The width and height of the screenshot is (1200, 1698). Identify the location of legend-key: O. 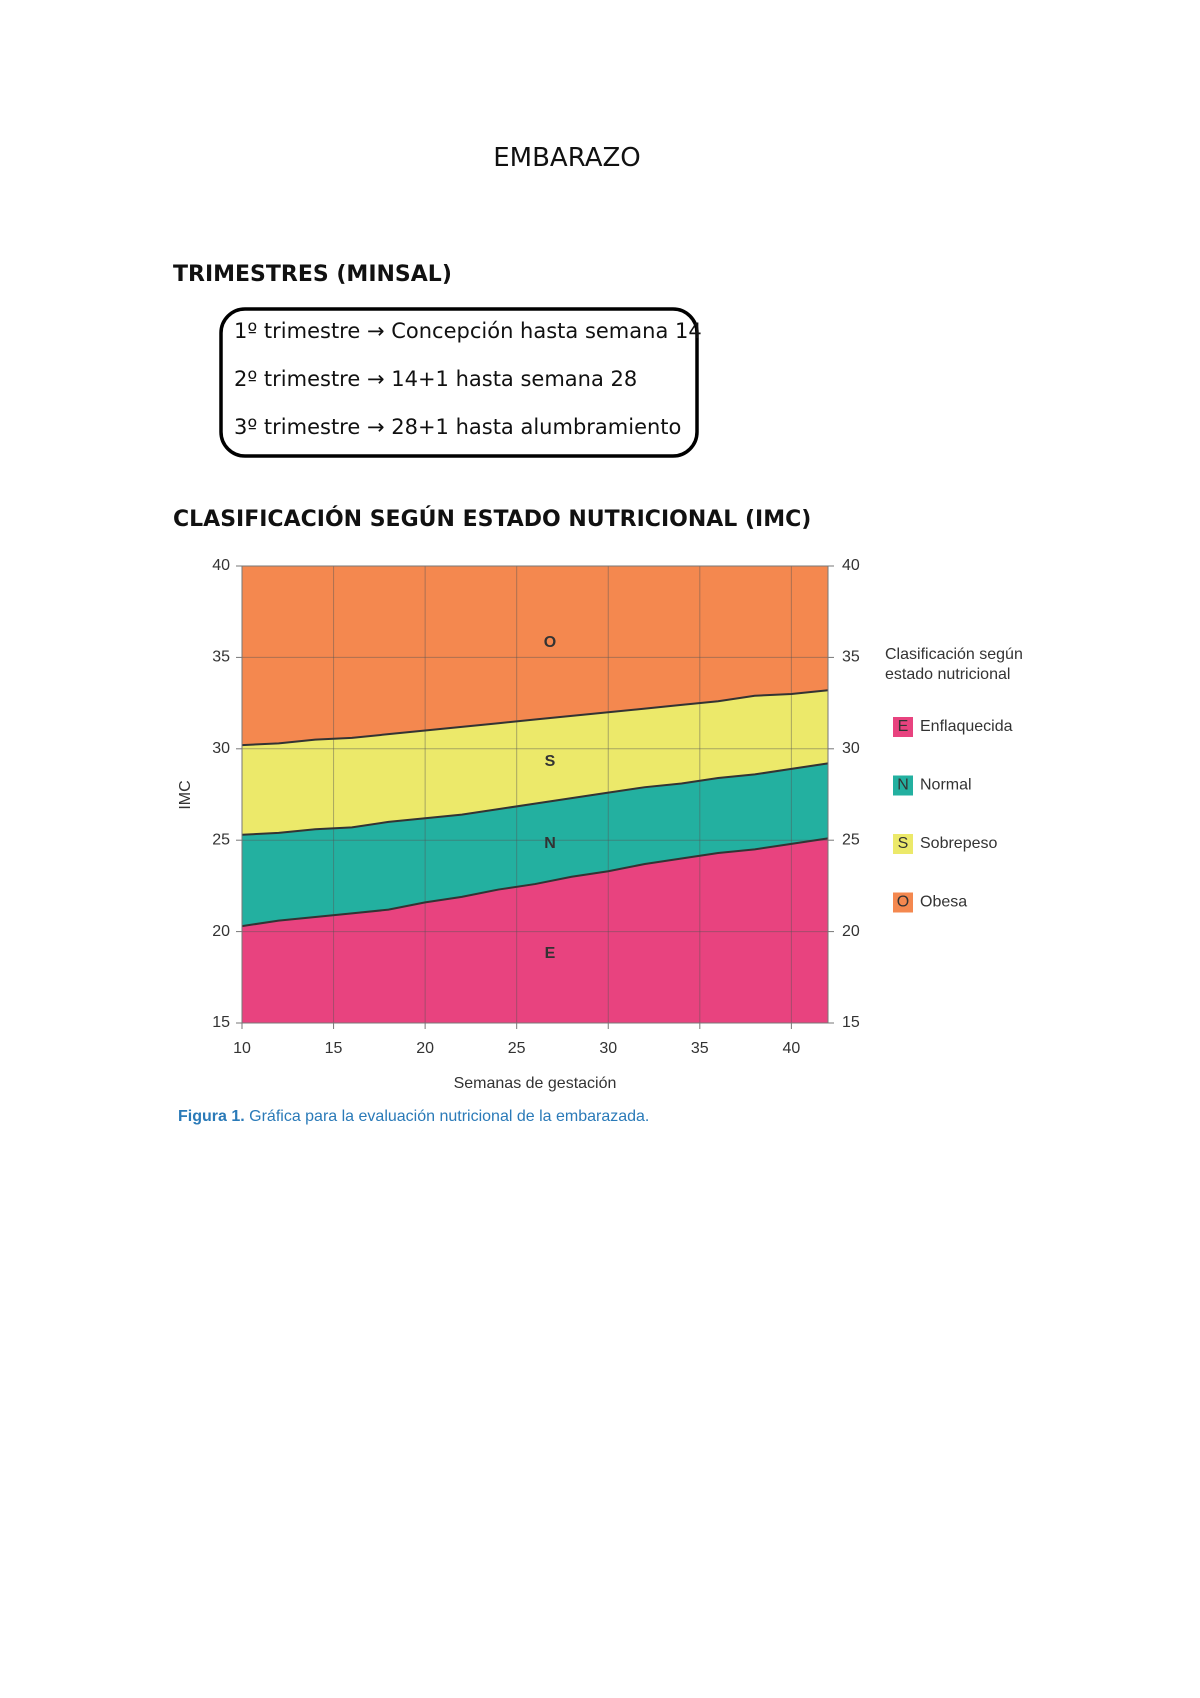
(903, 902).